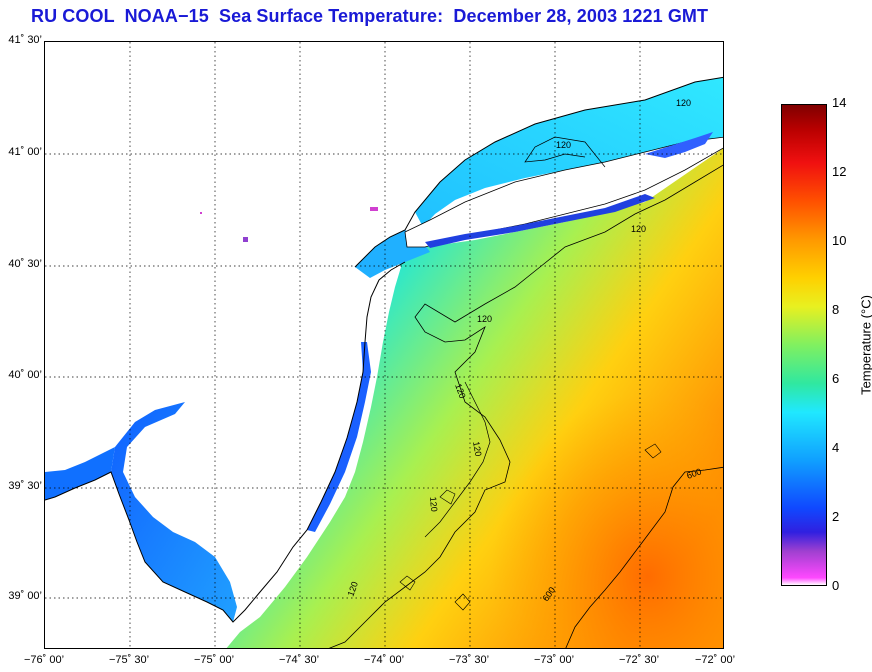  Describe the element at coordinates (715, 660) in the screenshot. I see `lon-label-72-00: −72˚ 00’` at that location.